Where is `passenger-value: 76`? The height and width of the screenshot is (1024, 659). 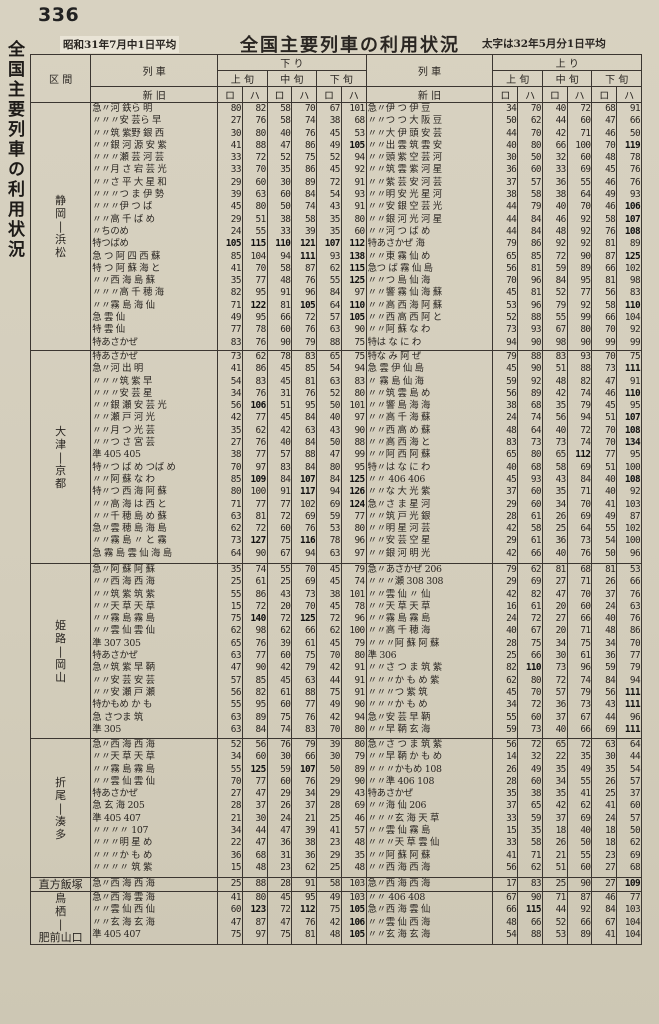 passenger-value: 76 is located at coordinates (261, 393).